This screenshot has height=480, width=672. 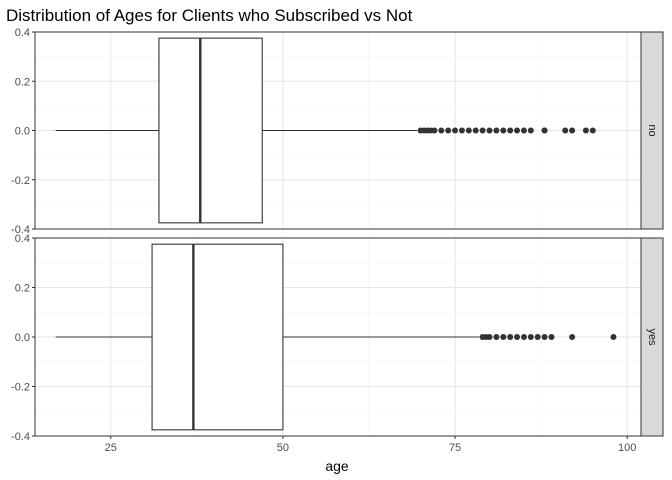 I want to click on x-axis-title: age, so click(x=337, y=466).